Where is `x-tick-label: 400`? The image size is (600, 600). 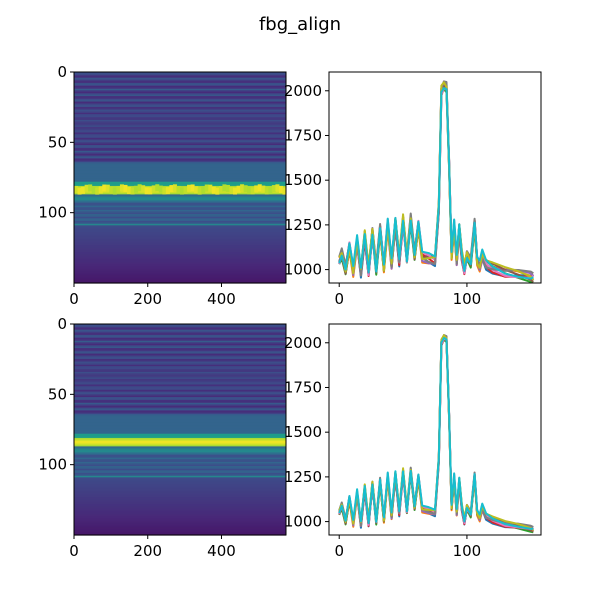
x-tick-label: 400 is located at coordinates (221, 551).